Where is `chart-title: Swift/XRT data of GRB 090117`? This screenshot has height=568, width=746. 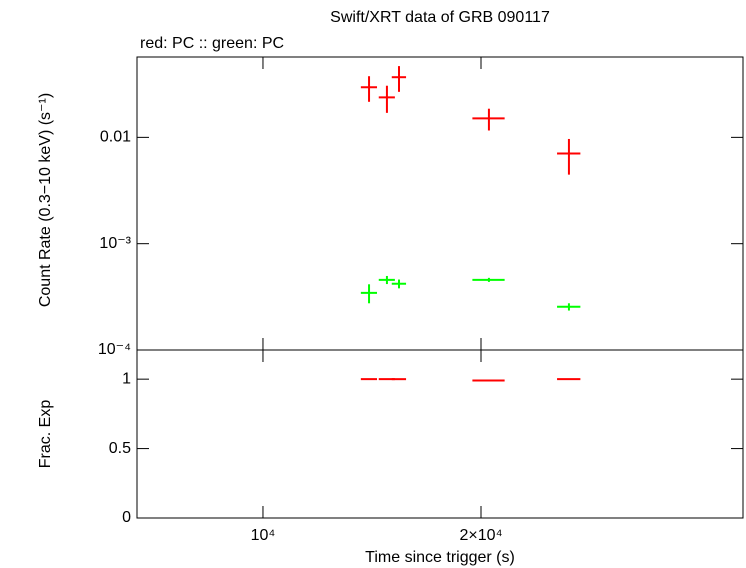
chart-title: Swift/XRT data of GRB 090117 is located at coordinates (440, 17).